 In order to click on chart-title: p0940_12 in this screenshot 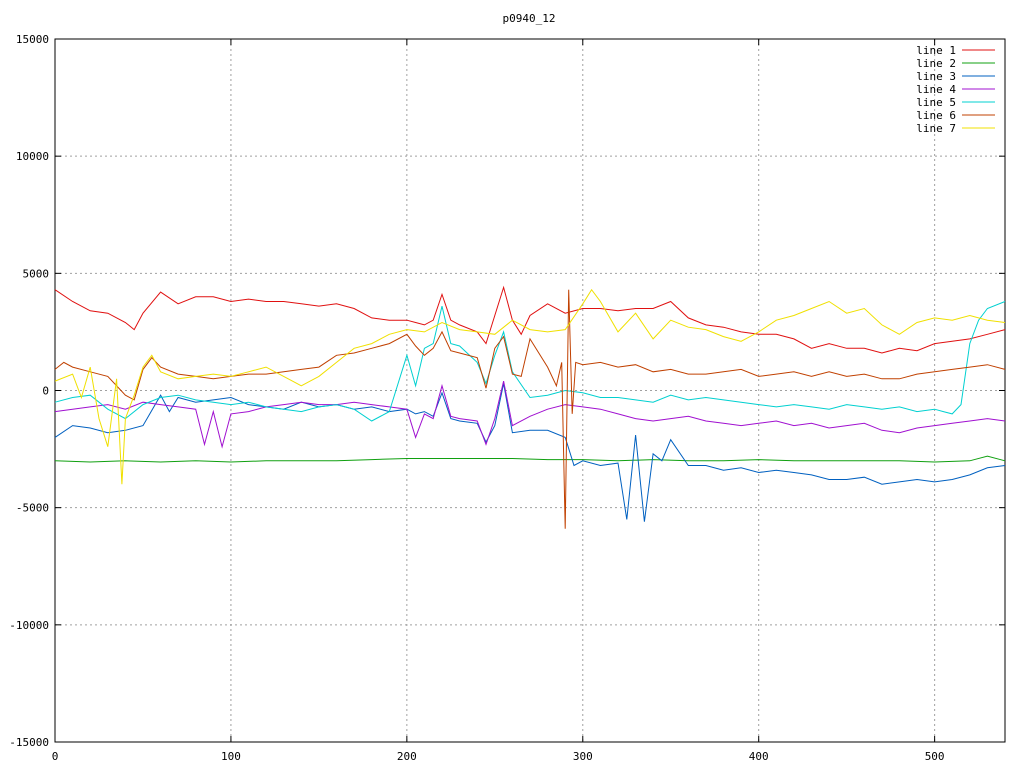, I will do `click(529, 18)`.